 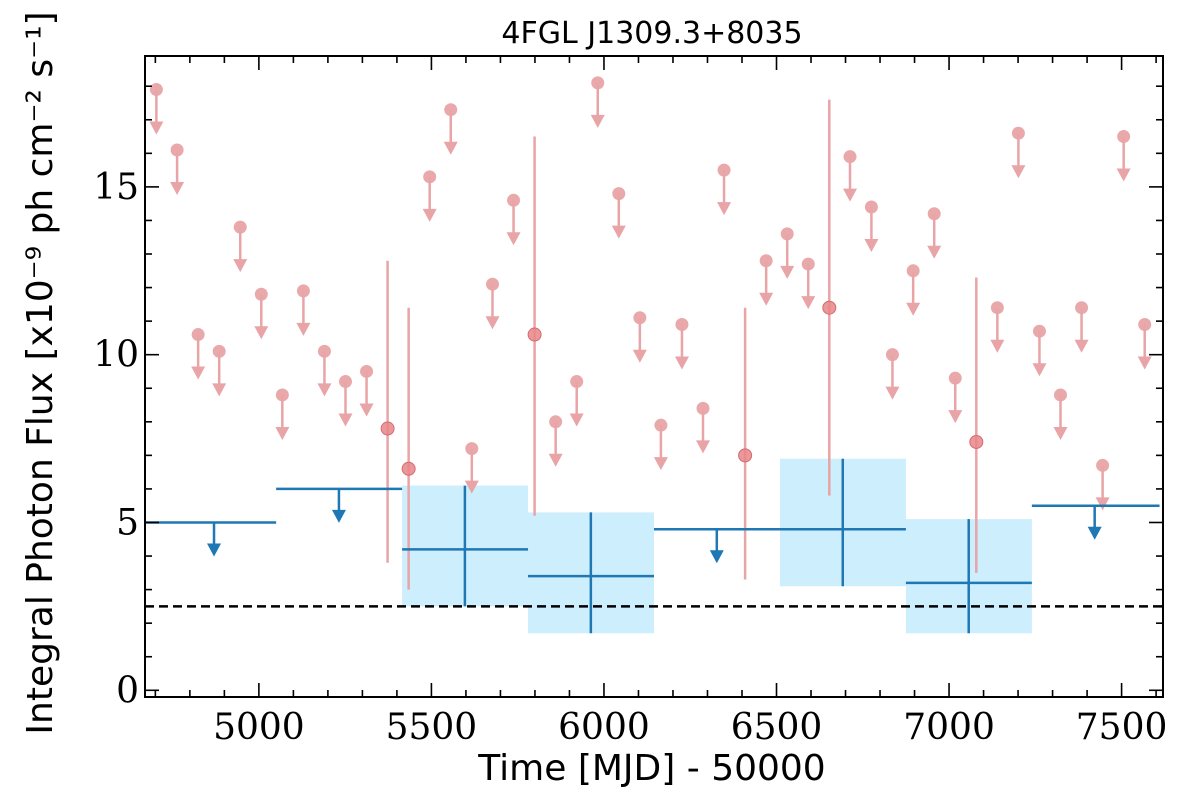 What do you see at coordinates (432, 727) in the screenshot?
I see `x-tick-label: 5500` at bounding box center [432, 727].